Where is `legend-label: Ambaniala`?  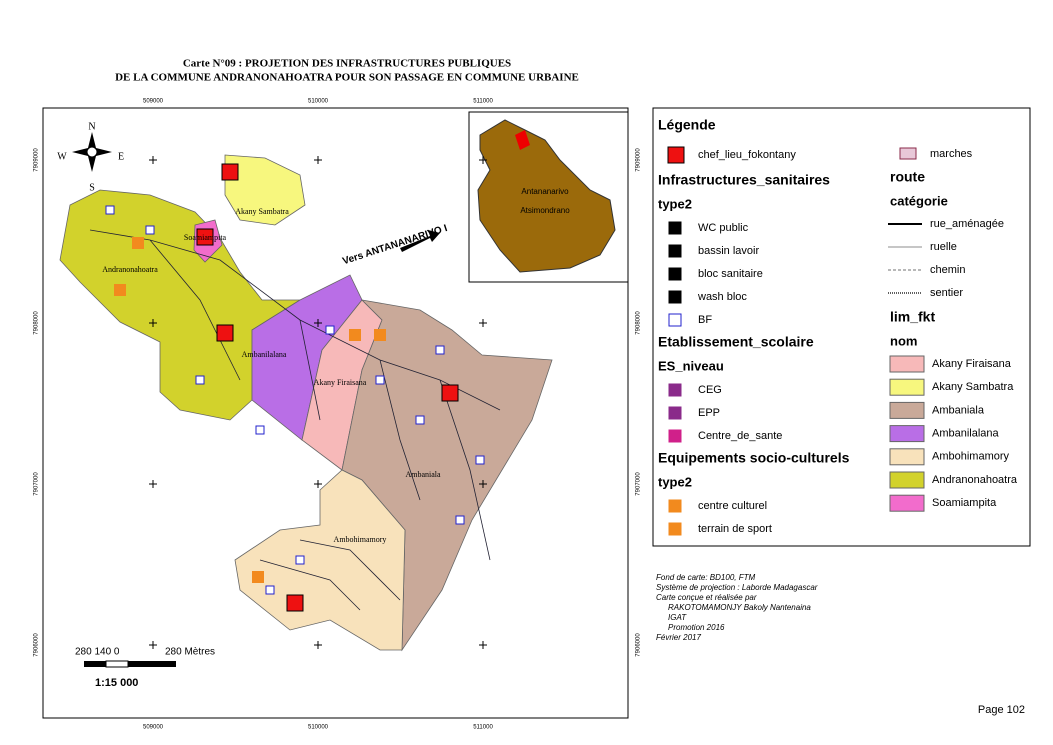 legend-label: Ambaniala is located at coordinates (958, 410).